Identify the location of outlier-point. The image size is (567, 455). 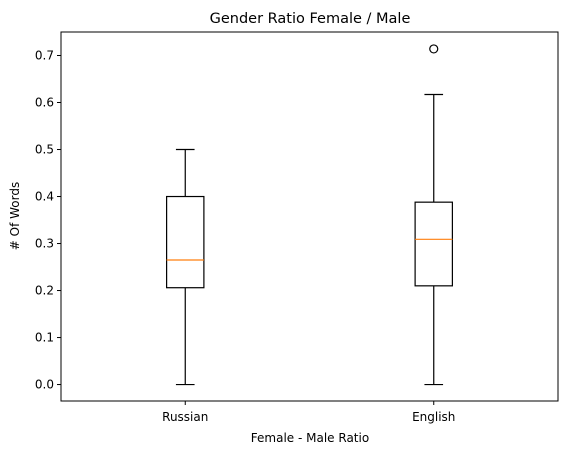
(434, 49).